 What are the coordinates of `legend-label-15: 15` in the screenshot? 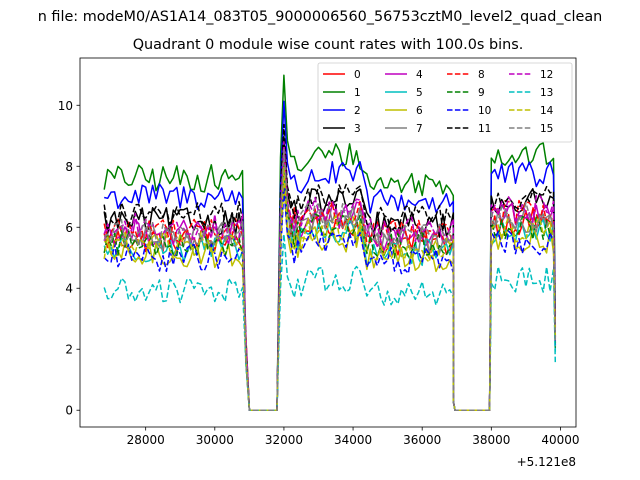 It's located at (546, 129).